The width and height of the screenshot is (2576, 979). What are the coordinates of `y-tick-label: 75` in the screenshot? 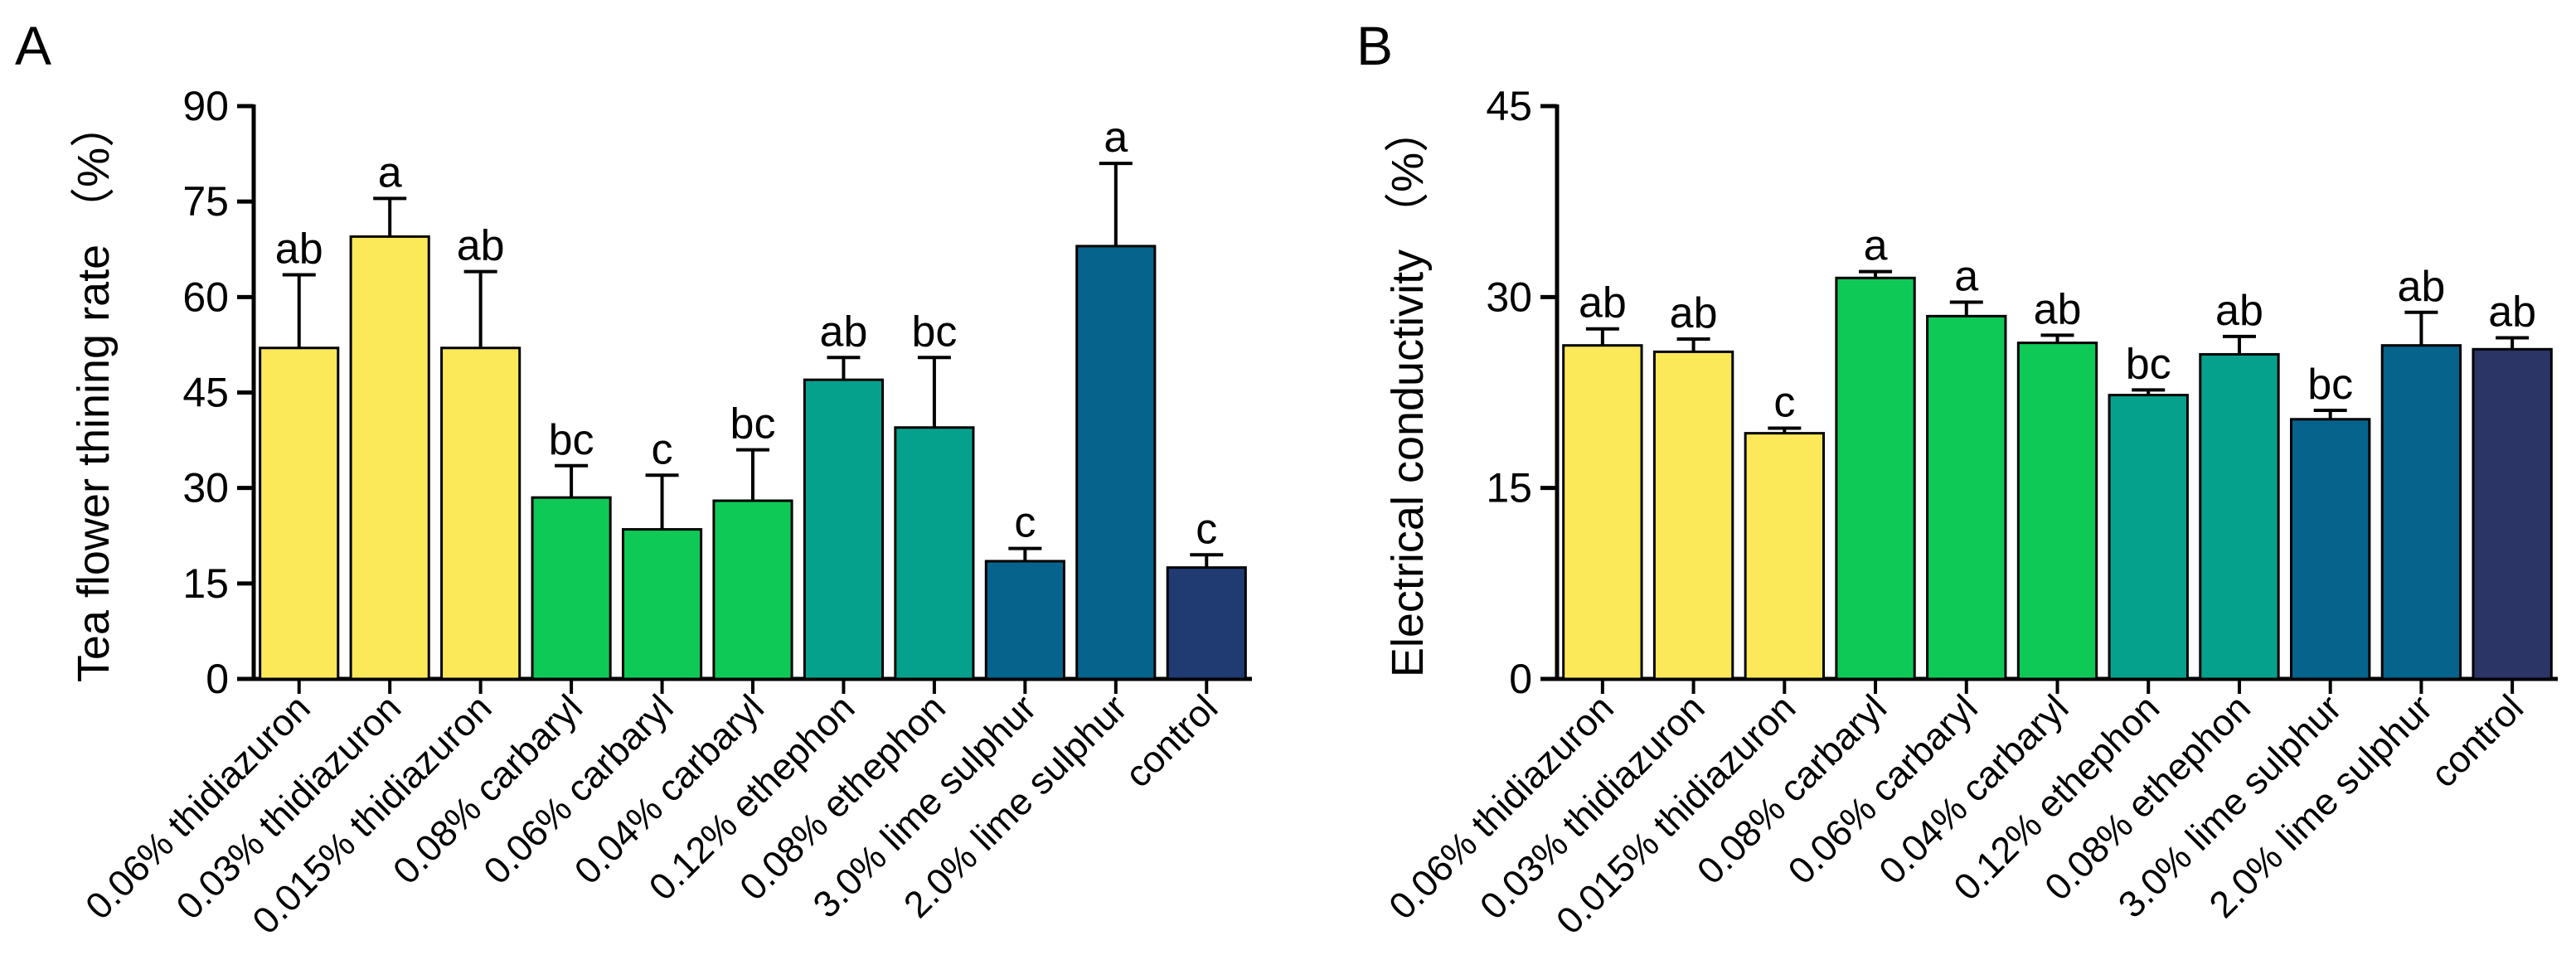 It's located at (205, 201).